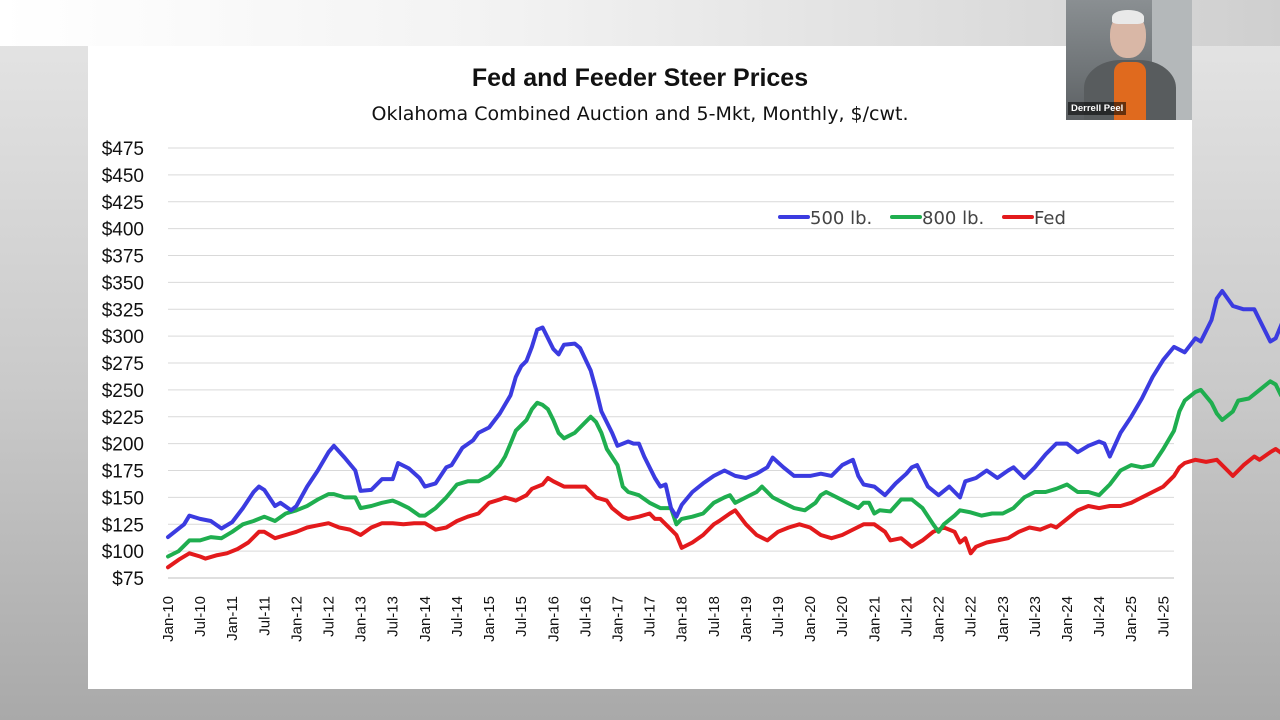  I want to click on x-tick-label: Jul-16, so click(585, 616).